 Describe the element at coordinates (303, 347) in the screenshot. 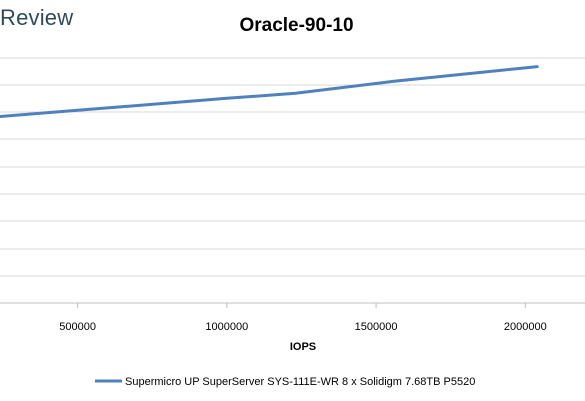

I see `x-axis-label: IOPS` at that location.